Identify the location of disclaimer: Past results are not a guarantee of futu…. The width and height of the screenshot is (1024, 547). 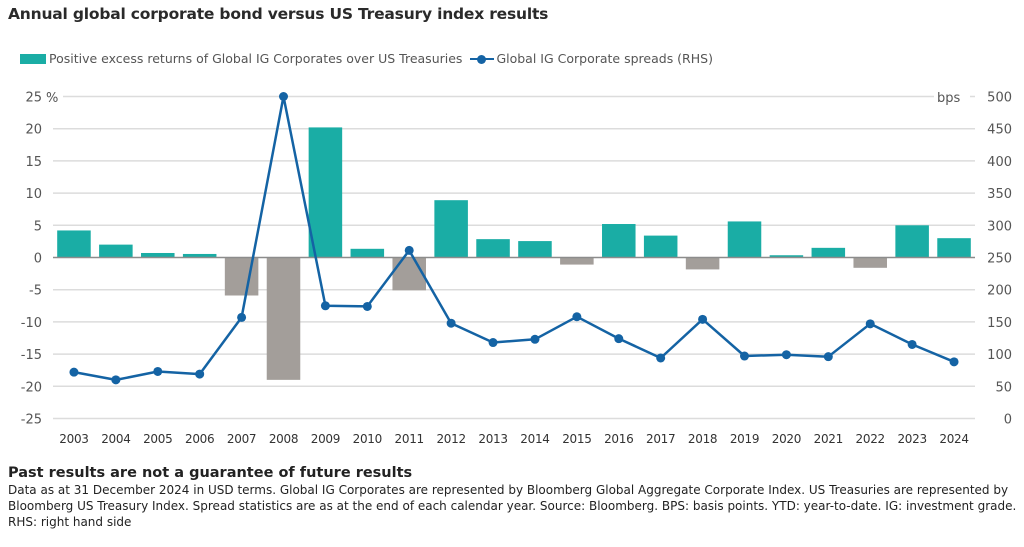
(210, 473).